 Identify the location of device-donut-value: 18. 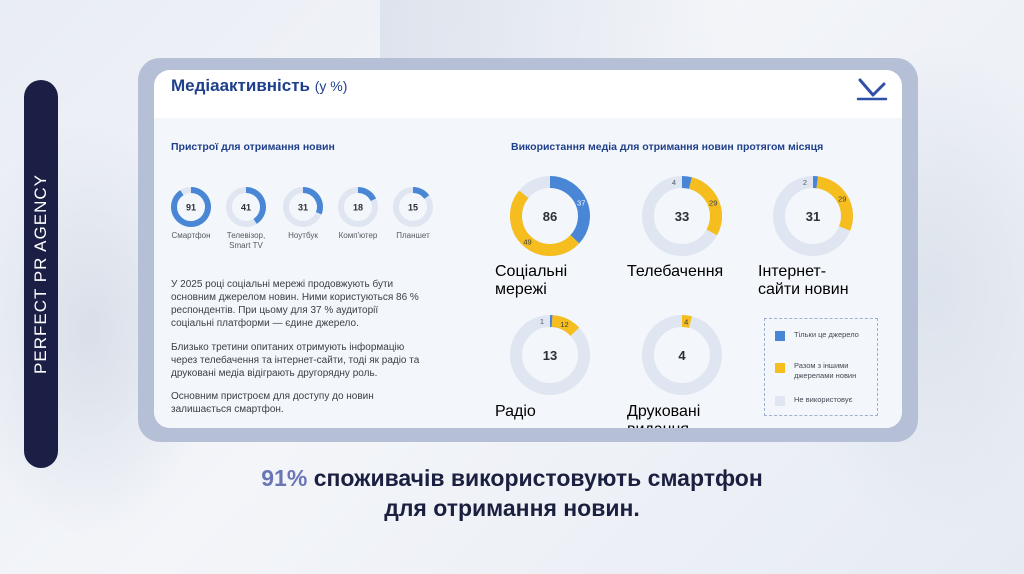
(358, 208).